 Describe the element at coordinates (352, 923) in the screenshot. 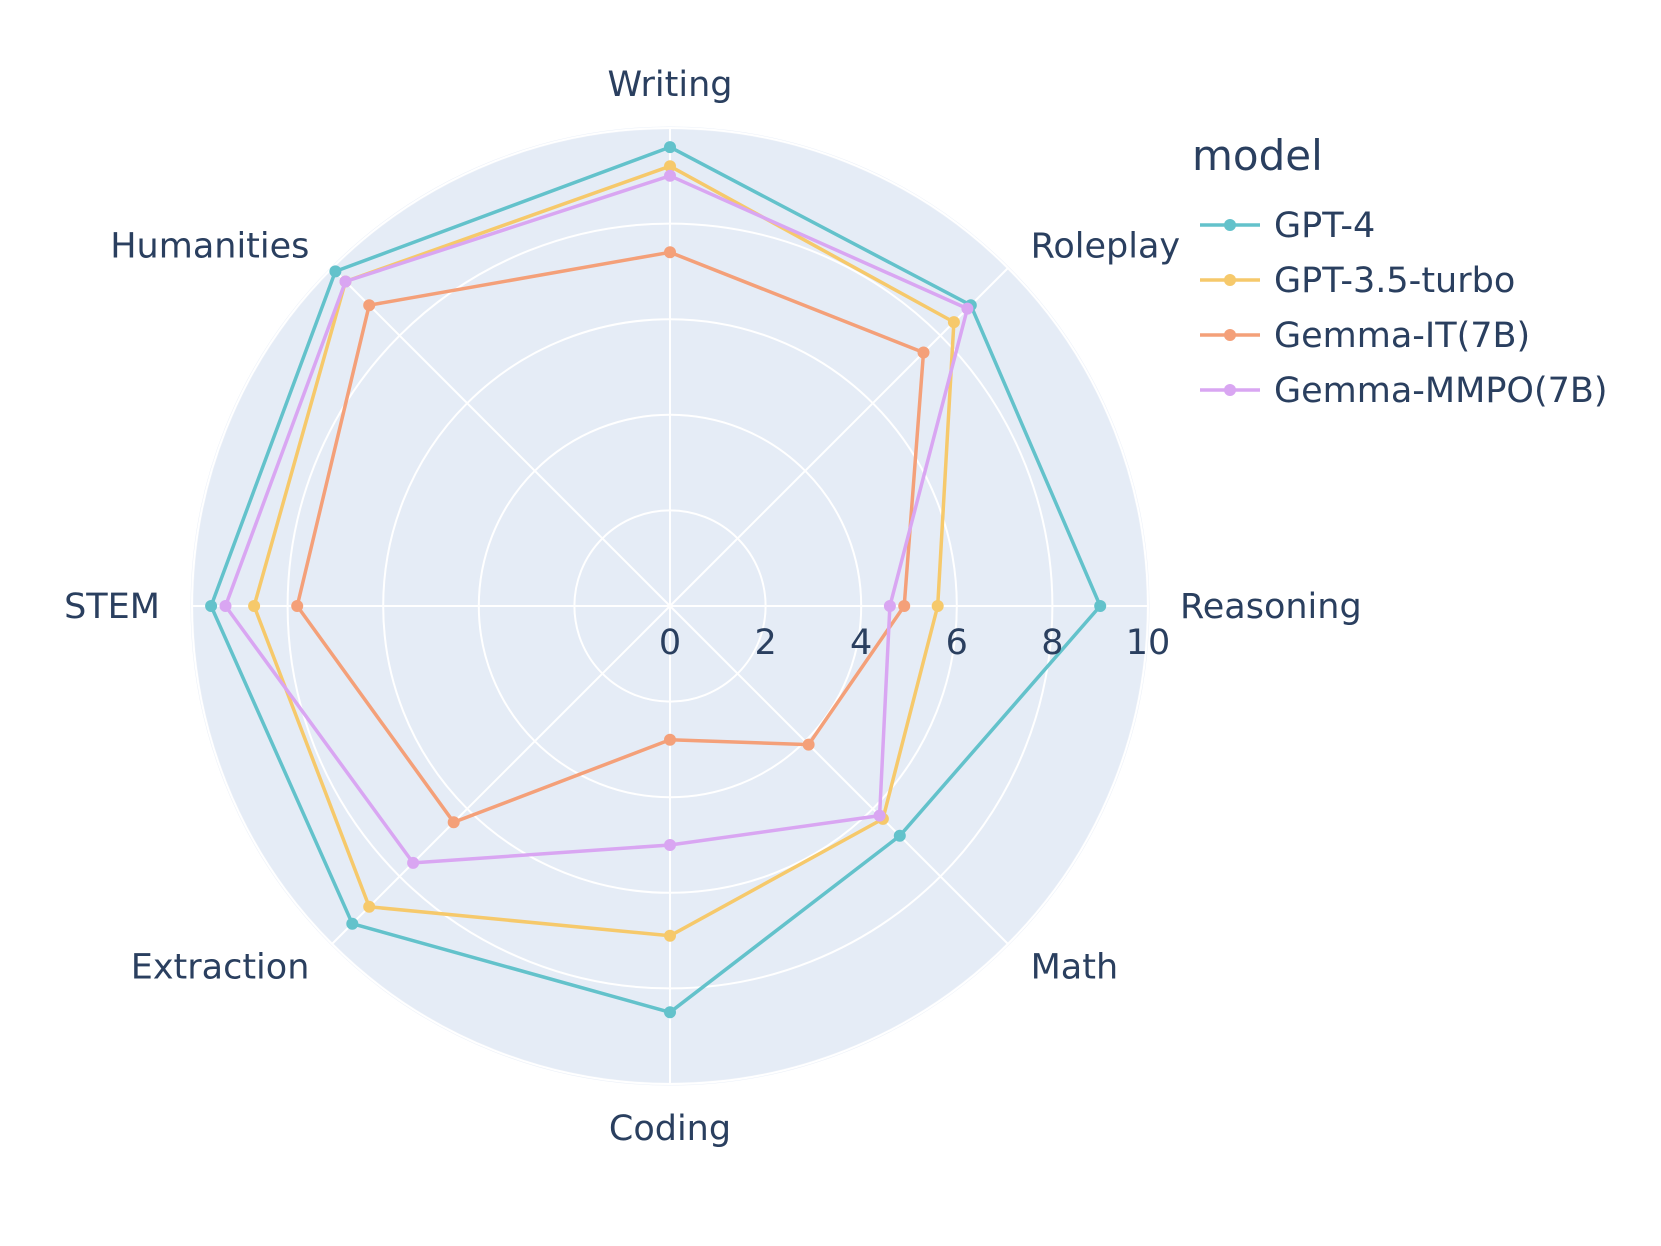

I see `point-gpt-4-extraction` at that location.